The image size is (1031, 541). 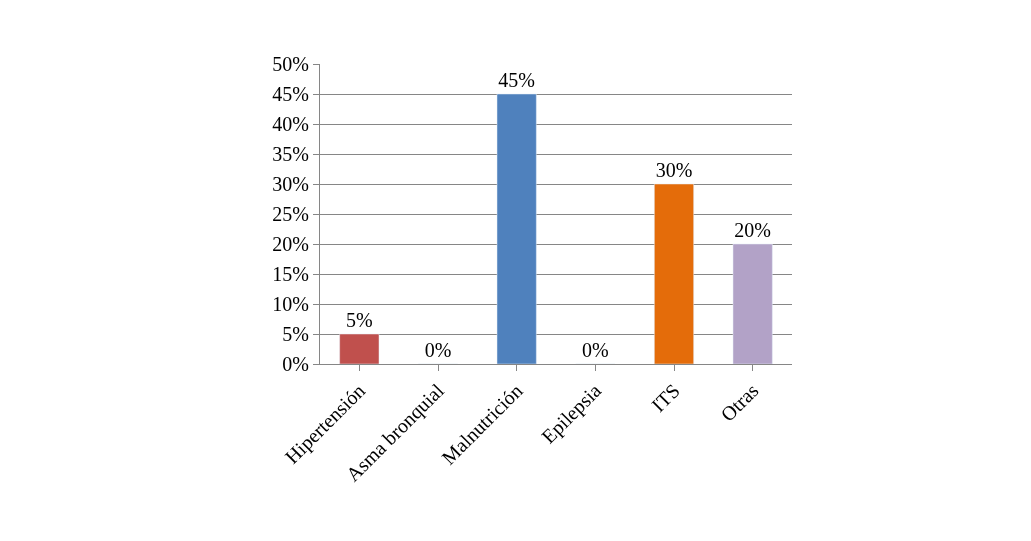 I want to click on y-tick-label: 5%, so click(x=295, y=334).